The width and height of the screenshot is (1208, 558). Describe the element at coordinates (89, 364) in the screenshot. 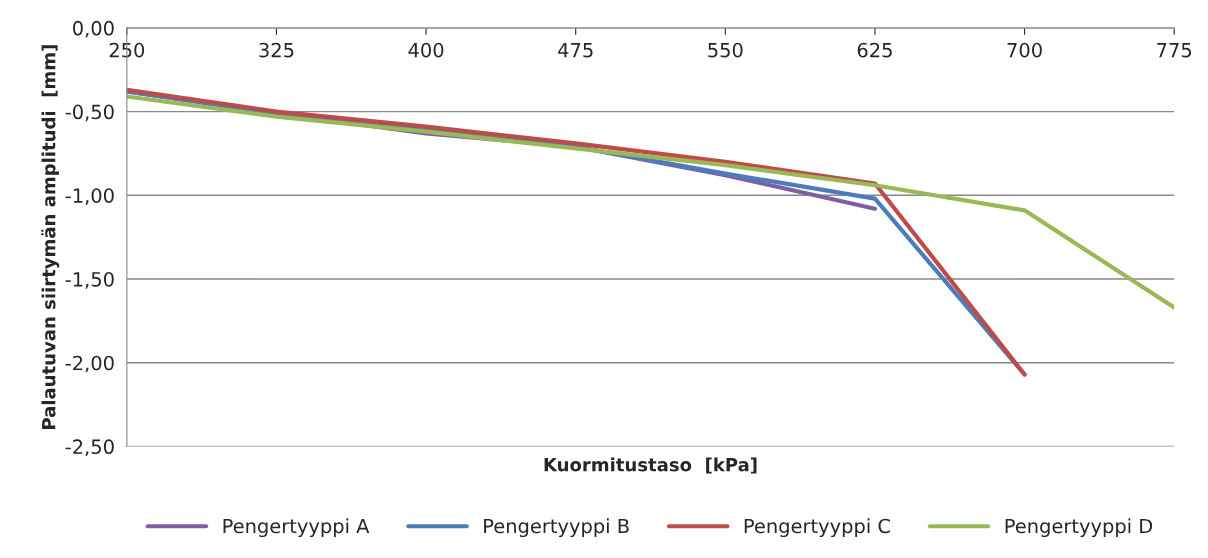

I see `y-tick-label: -2,00` at that location.